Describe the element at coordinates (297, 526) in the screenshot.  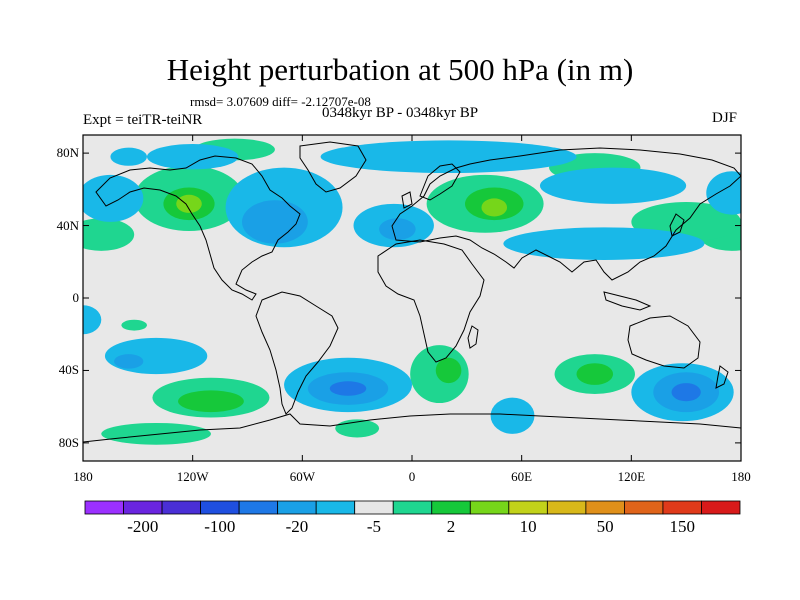
I see `colorbar-label: -20` at that location.